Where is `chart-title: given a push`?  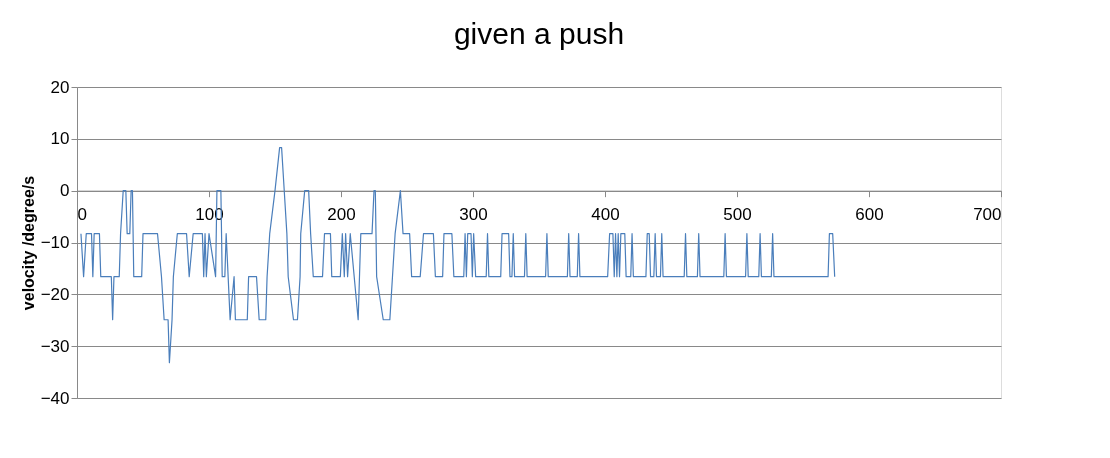 chart-title: given a push is located at coordinates (539, 33).